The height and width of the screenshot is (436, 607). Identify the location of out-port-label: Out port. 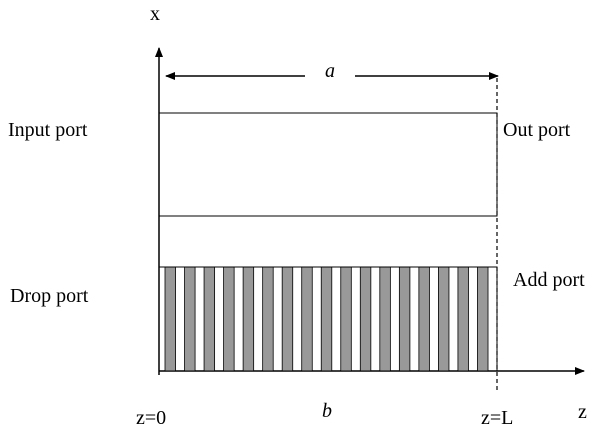
(537, 130).